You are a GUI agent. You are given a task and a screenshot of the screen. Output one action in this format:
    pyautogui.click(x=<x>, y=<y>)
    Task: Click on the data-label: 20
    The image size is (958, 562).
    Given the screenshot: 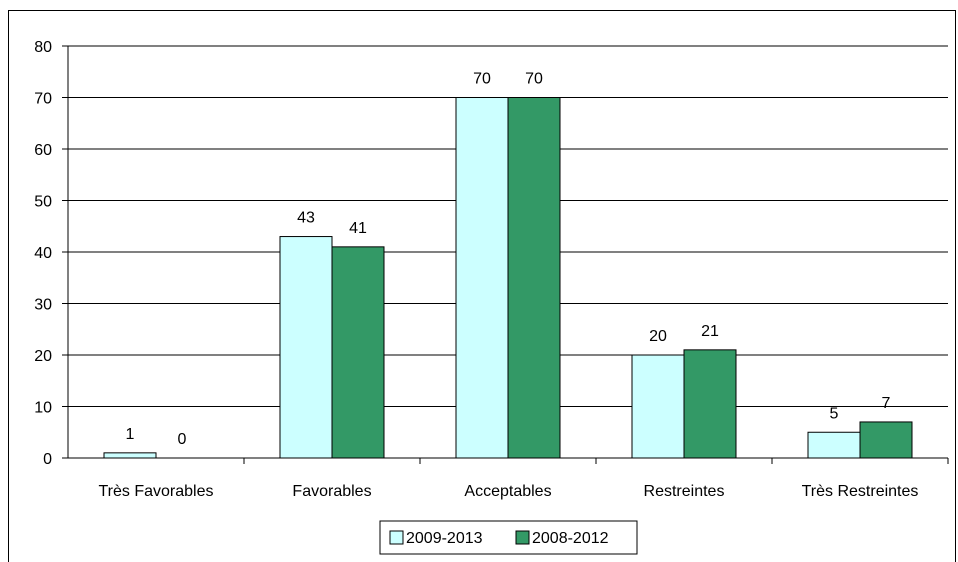 What is the action you would take?
    pyautogui.click(x=658, y=336)
    